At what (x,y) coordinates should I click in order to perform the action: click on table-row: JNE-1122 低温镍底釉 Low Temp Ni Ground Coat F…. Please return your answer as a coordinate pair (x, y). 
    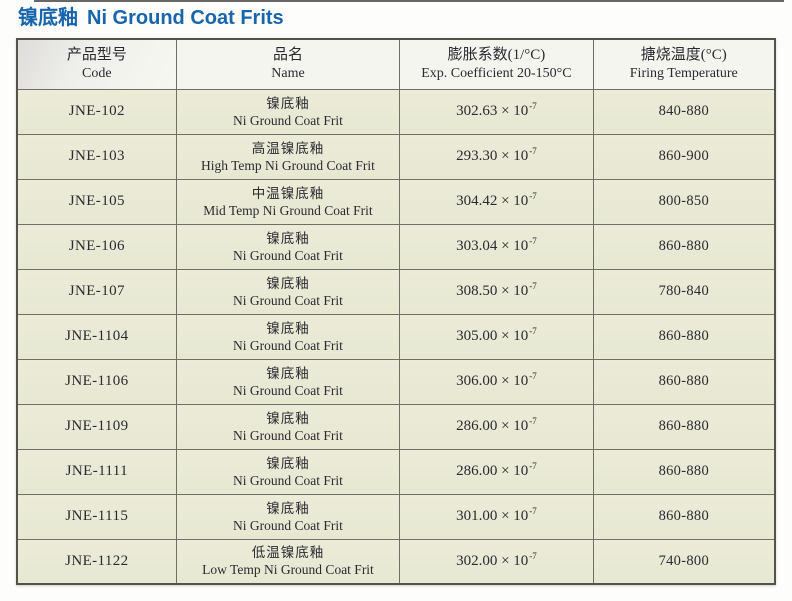
    Looking at the image, I should click on (396, 561).